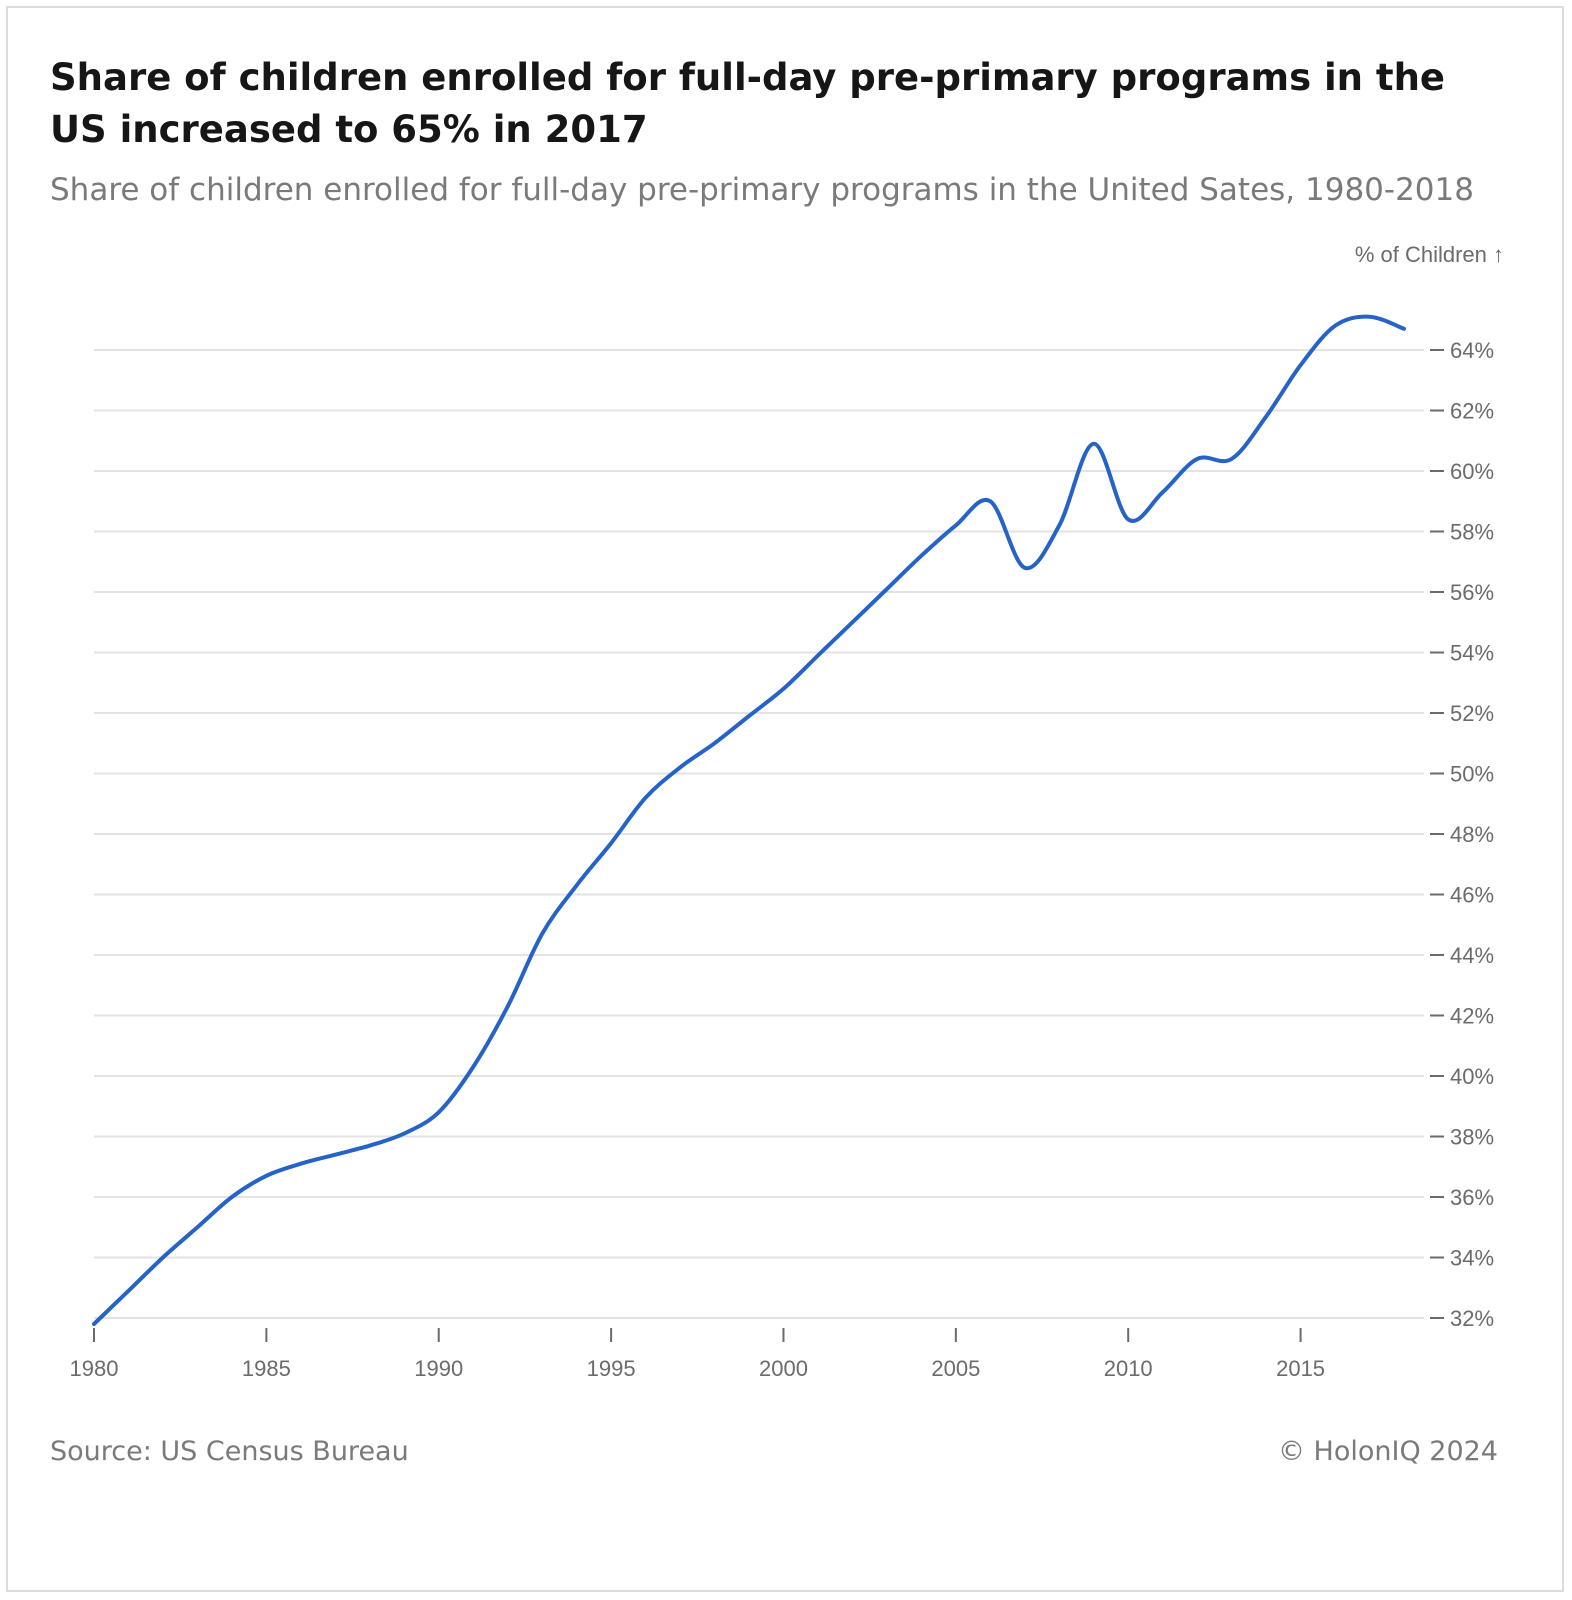 This screenshot has width=1572, height=1600. Describe the element at coordinates (94, 1368) in the screenshot. I see `x-tick-label: 1980` at that location.